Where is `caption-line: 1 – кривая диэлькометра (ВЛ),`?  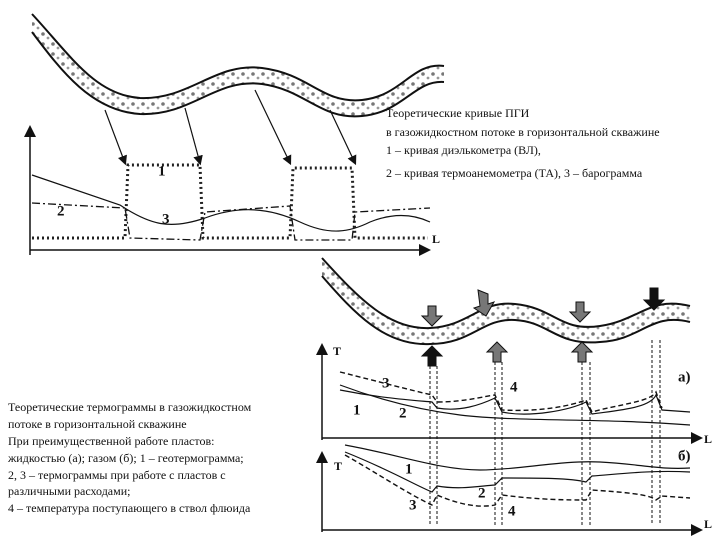
caption-line: 1 – кривая диэлькометра (ВЛ), is located at coordinates (463, 150).